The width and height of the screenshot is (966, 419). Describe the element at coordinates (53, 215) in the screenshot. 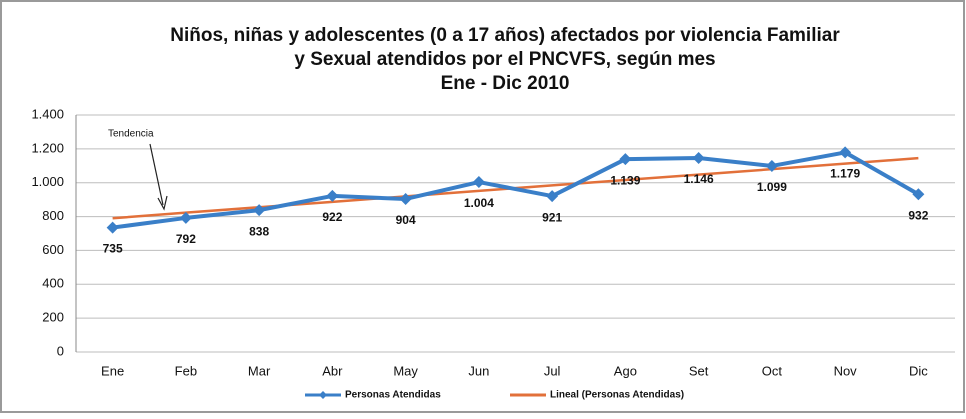

I see `y-tick-label: 800` at that location.